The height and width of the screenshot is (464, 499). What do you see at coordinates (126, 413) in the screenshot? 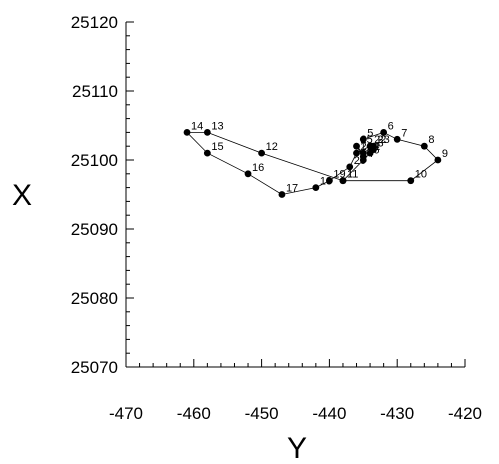
I see `x-tick-label: -470` at bounding box center [126, 413].